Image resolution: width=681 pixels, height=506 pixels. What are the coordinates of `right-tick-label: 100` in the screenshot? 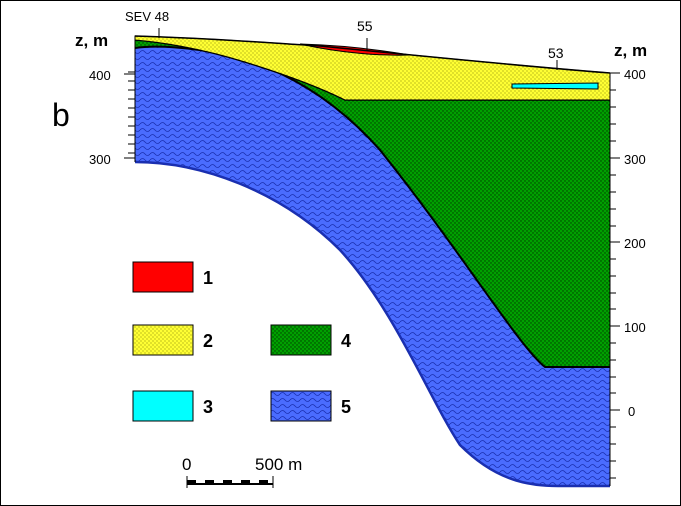 It's located at (635, 327).